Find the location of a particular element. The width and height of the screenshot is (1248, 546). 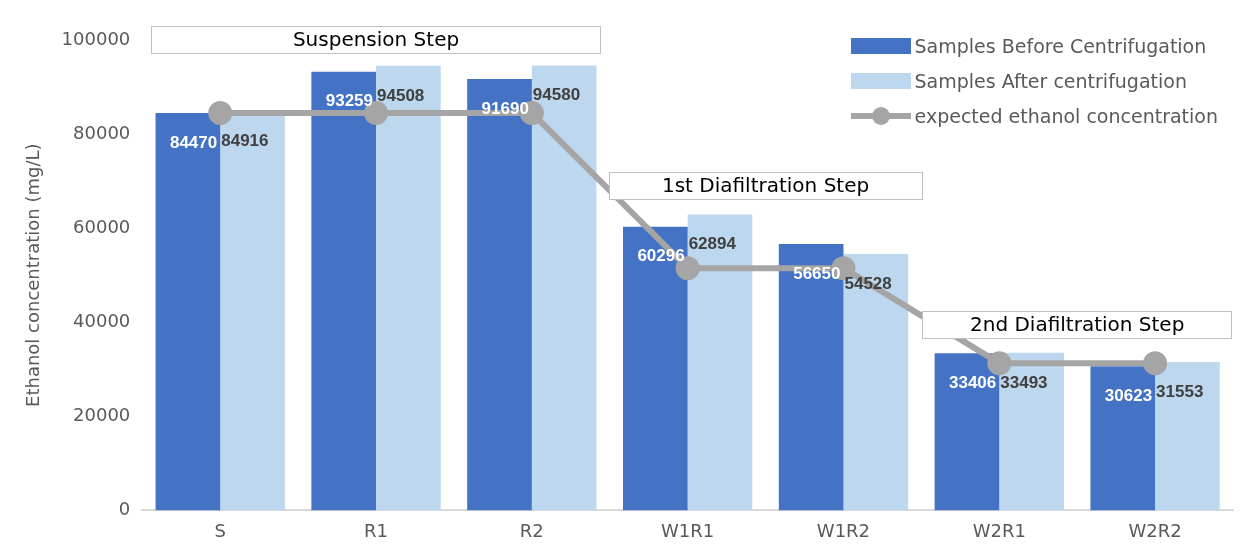

x-tick-label: W1R2 is located at coordinates (843, 530).